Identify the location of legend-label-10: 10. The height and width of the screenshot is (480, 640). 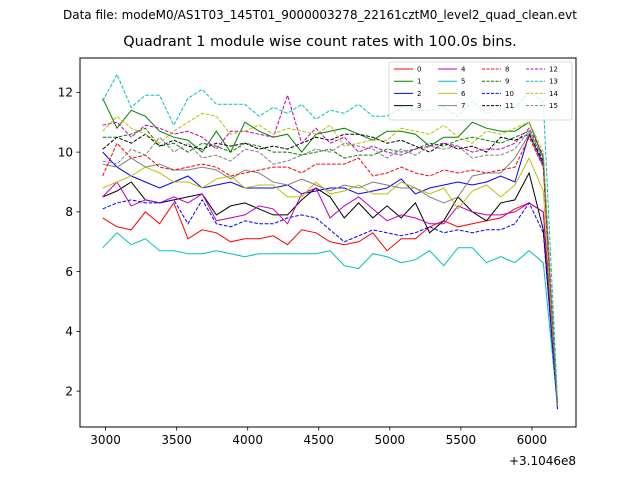
(509, 94).